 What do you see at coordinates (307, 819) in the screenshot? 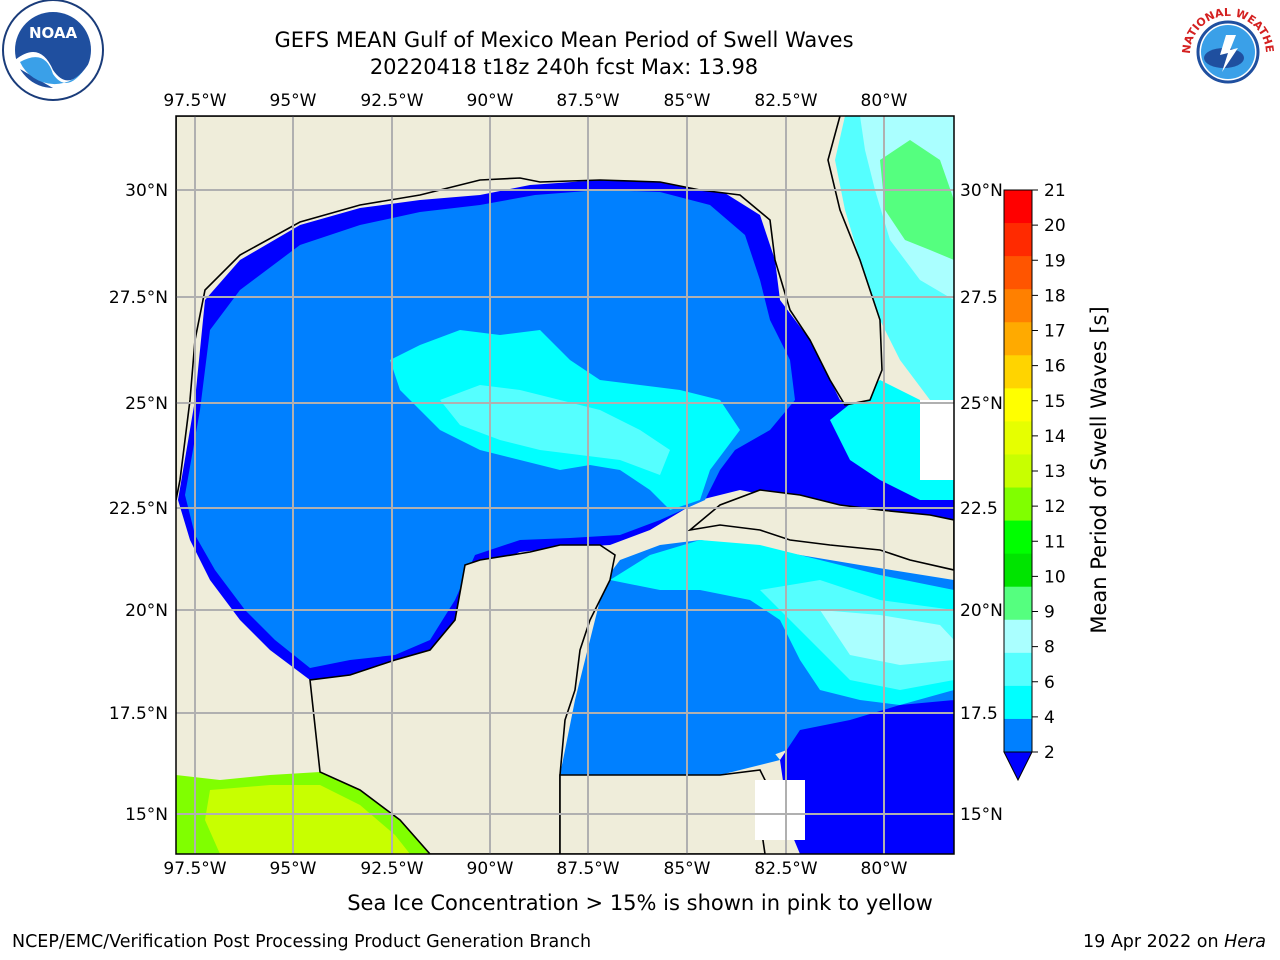
I see `pacific-lime` at bounding box center [307, 819].